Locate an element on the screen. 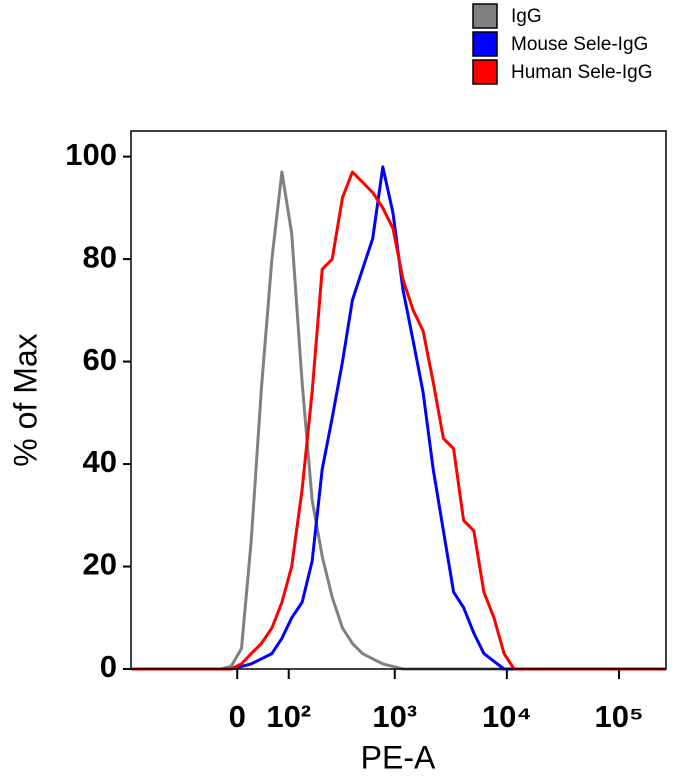  x-tick-label: 10² is located at coordinates (288, 716).